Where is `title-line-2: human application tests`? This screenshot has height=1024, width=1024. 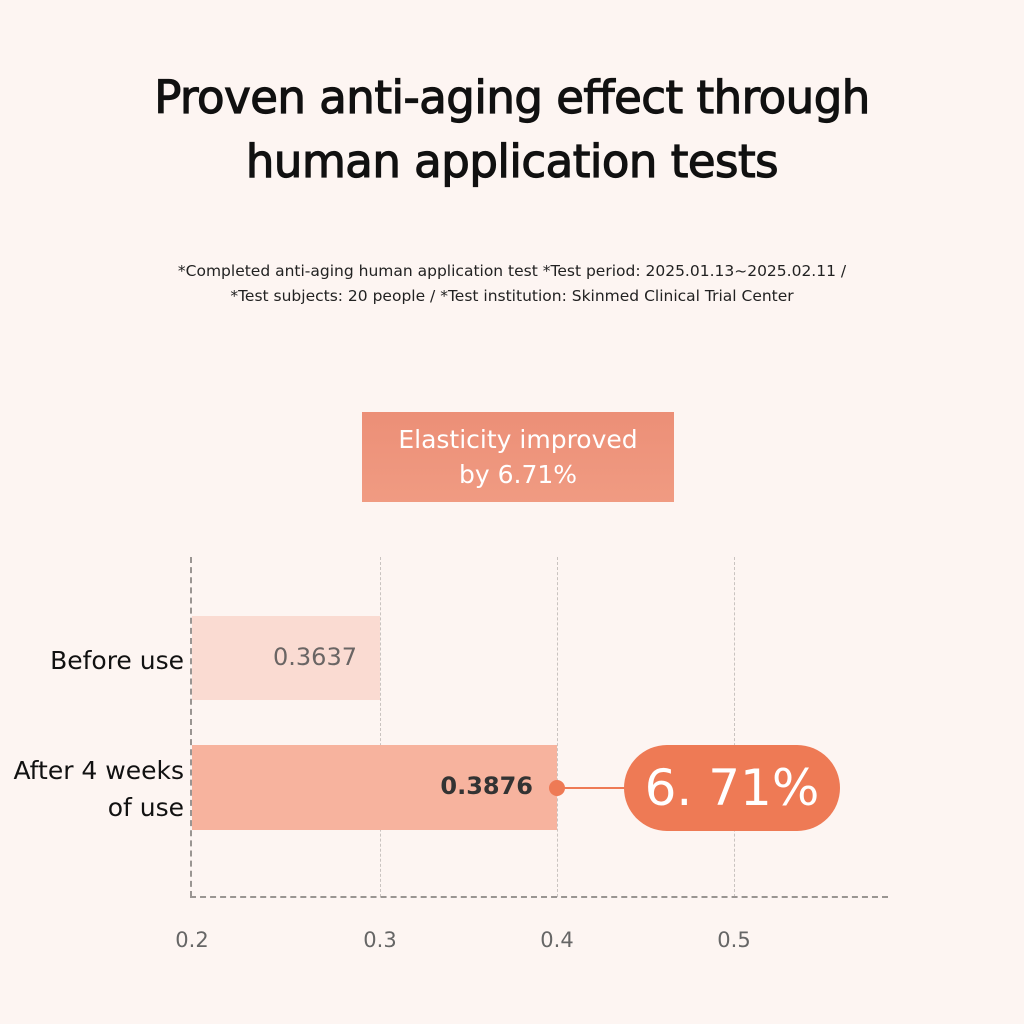 title-line-2: human application tests is located at coordinates (512, 161).